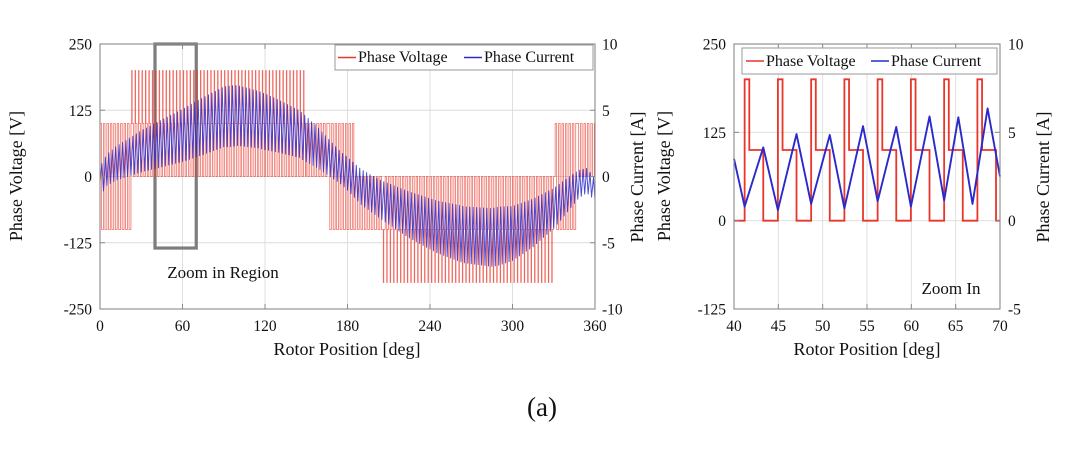 The image size is (1084, 472). I want to click on x-tick-label: 240, so click(430, 326).